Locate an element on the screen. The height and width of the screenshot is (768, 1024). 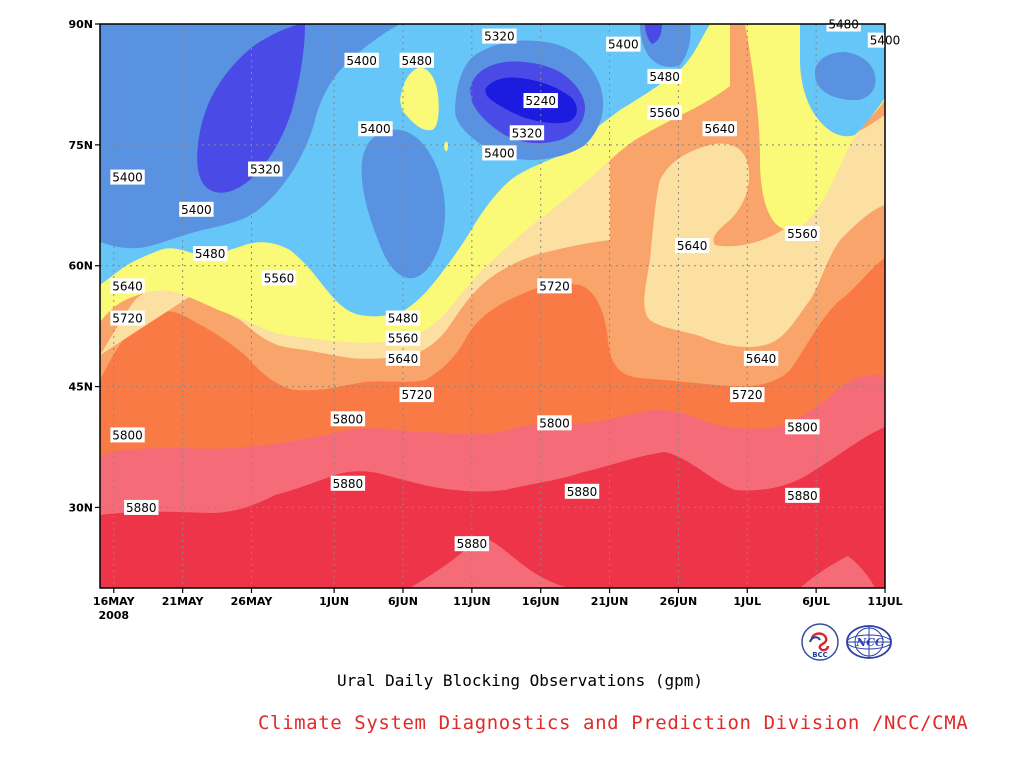
band-5800-5880-south is located at coordinates (490, 562).